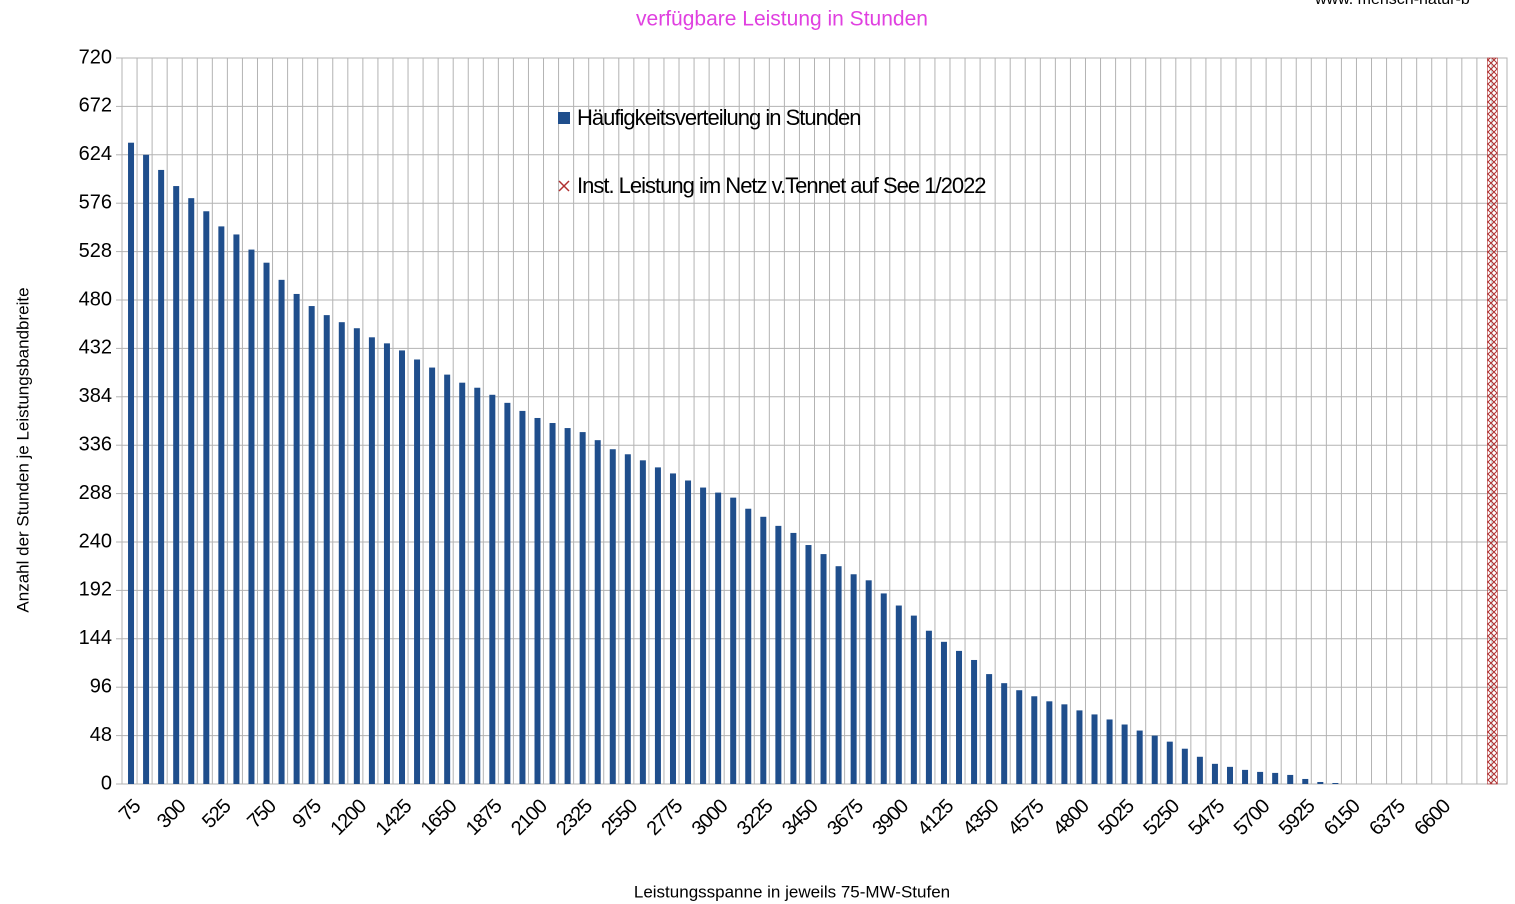  Describe the element at coordinates (1252, 817) in the screenshot. I see `x-tick-label: 5700` at that location.